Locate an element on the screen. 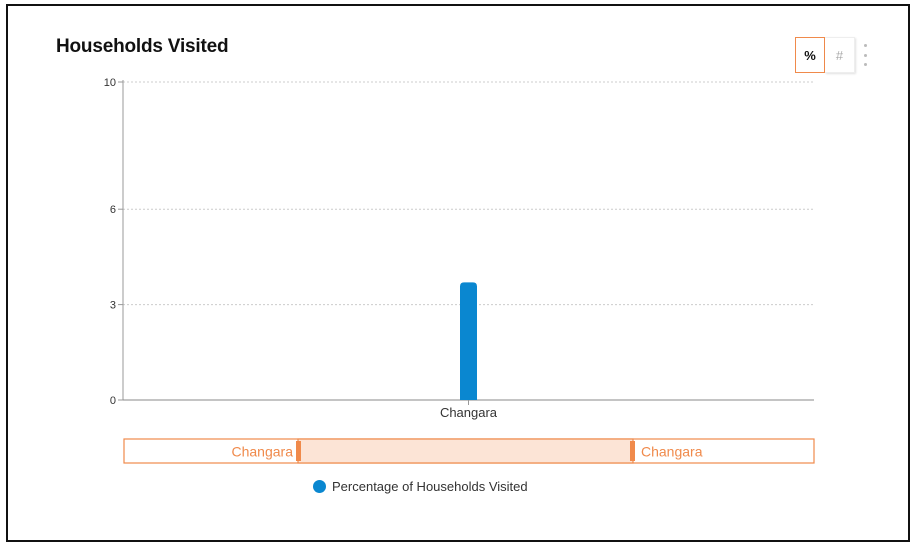  bar-changara is located at coordinates (468, 341).